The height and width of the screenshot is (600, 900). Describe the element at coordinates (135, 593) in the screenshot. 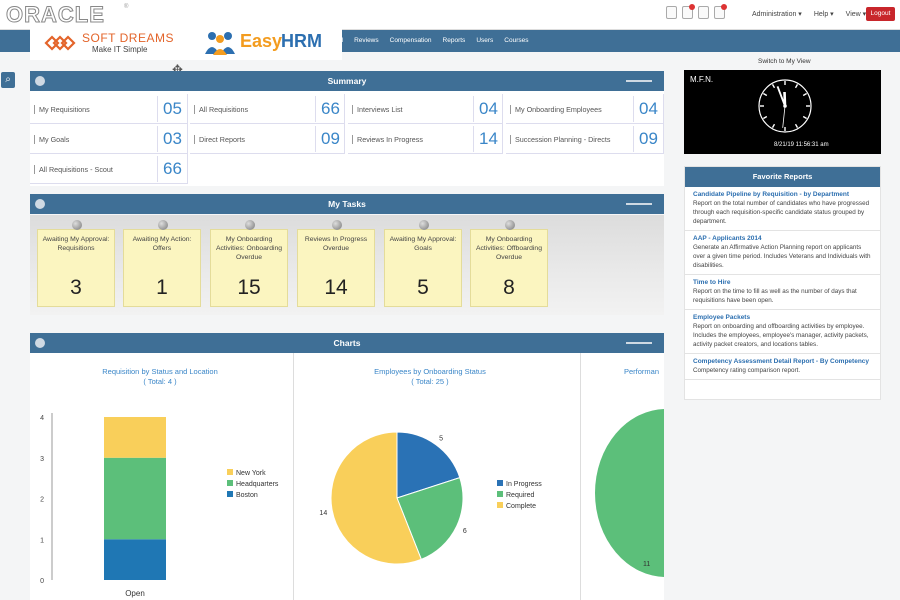

I see `x-tick-label: Open` at that location.